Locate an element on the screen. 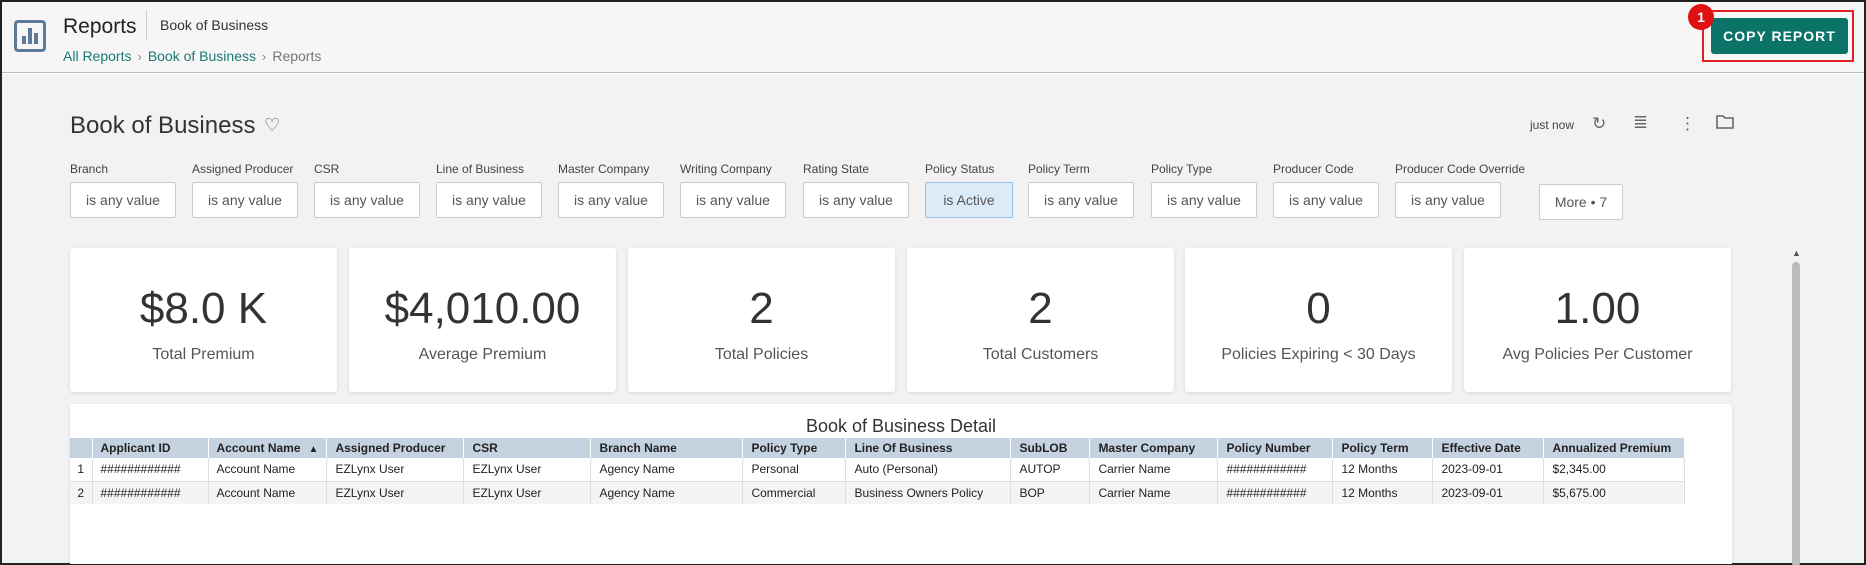 The width and height of the screenshot is (1866, 565). column-header-annualized-premium: Annualized Premium is located at coordinates (1614, 448).